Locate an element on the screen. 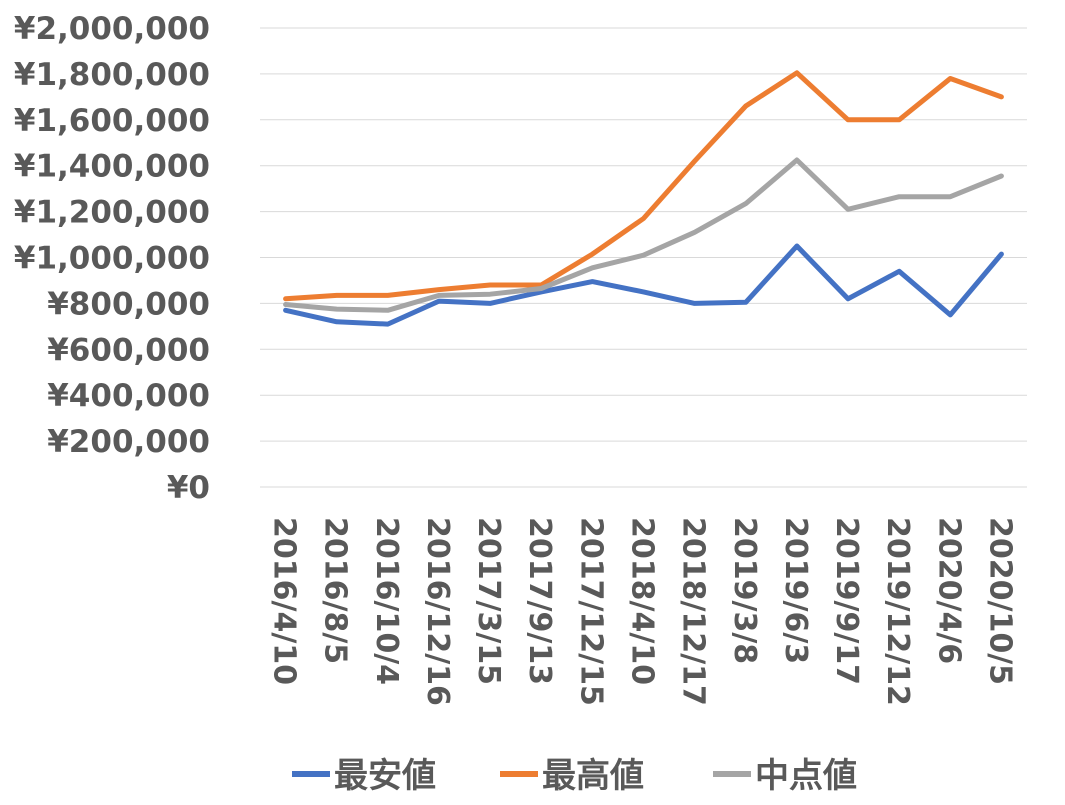 This screenshot has height=805, width=1065. x-tick-label: 2019/9/17 is located at coordinates (846, 601).